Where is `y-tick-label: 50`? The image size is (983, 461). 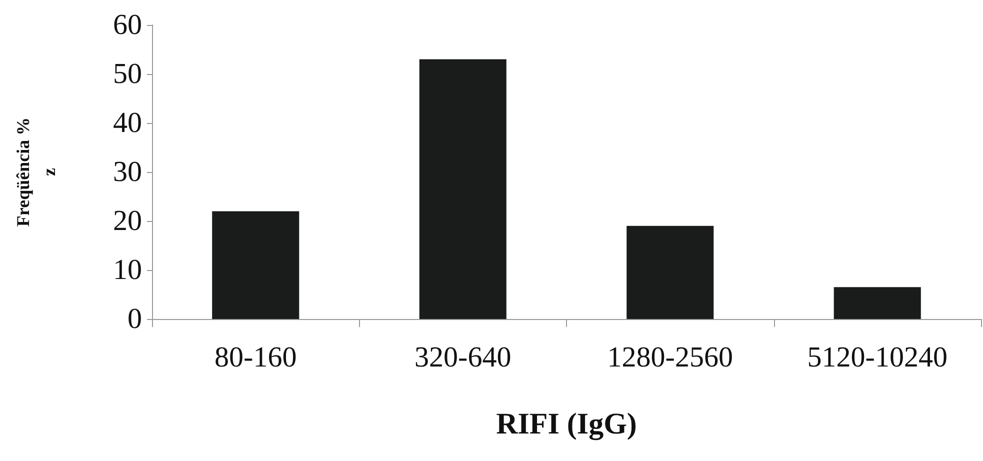
y-tick-label: 50 is located at coordinates (127, 74).